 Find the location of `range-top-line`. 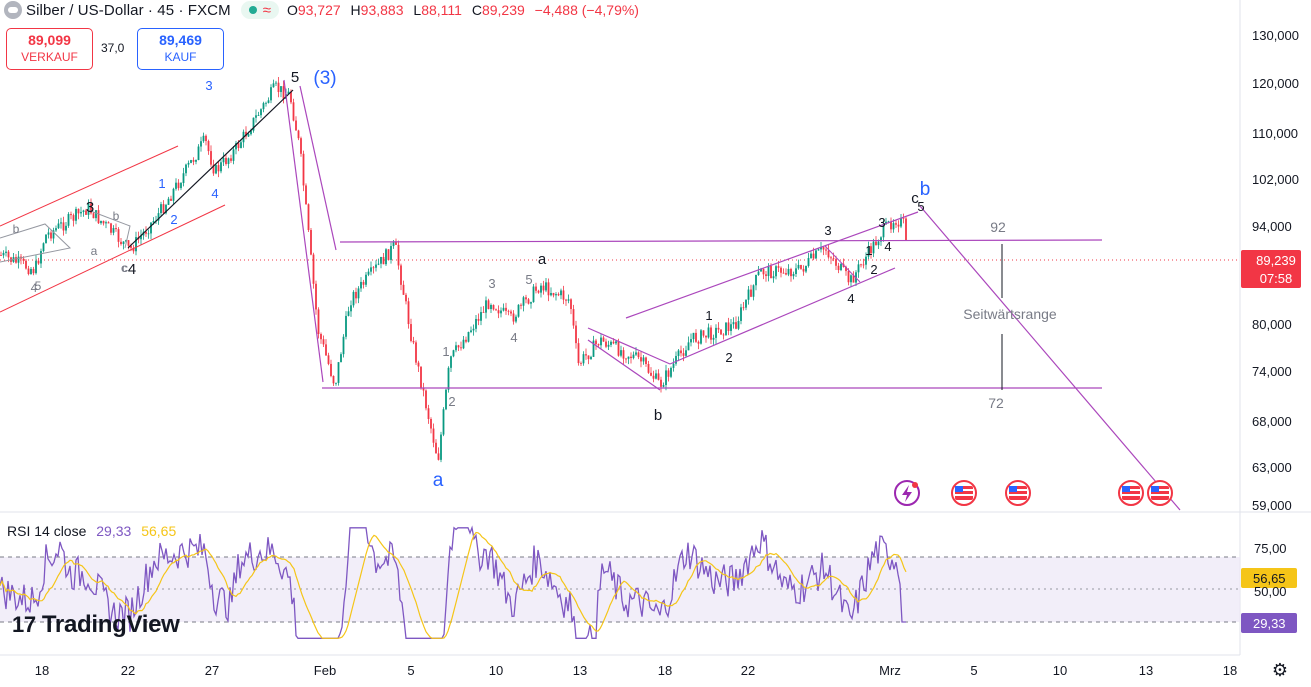

range-top-line is located at coordinates (721, 241).